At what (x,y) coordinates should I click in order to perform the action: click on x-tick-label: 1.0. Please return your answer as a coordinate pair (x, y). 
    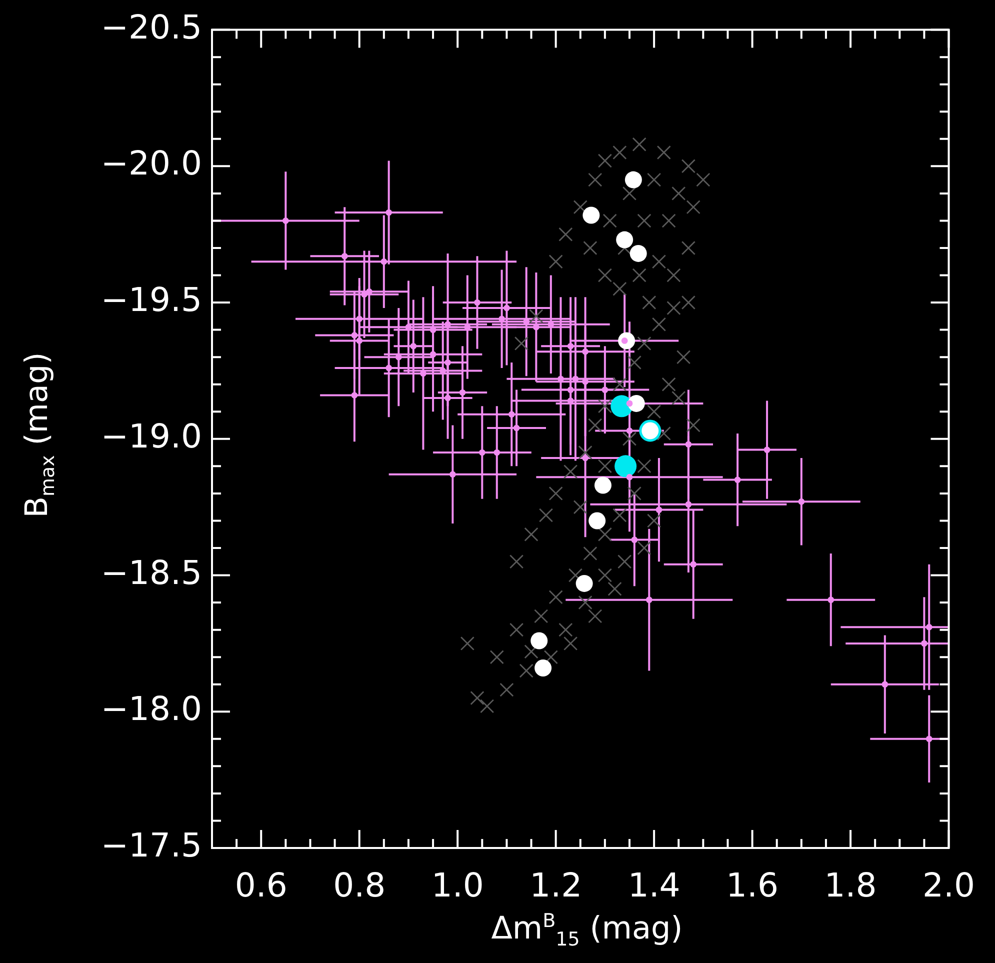
    Looking at the image, I should click on (457, 884).